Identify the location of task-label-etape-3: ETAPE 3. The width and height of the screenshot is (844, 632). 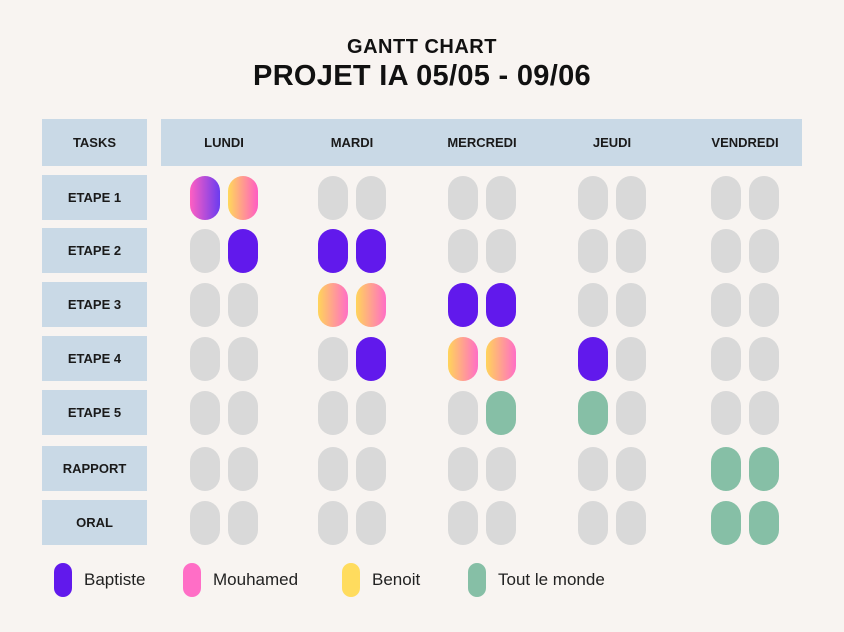
(94, 304).